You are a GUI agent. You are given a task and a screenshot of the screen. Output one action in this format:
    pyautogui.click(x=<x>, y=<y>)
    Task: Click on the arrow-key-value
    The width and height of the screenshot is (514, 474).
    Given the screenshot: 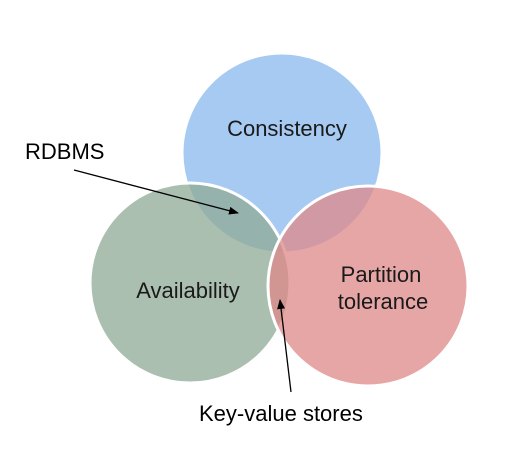 What is the action you would take?
    pyautogui.click(x=284, y=346)
    